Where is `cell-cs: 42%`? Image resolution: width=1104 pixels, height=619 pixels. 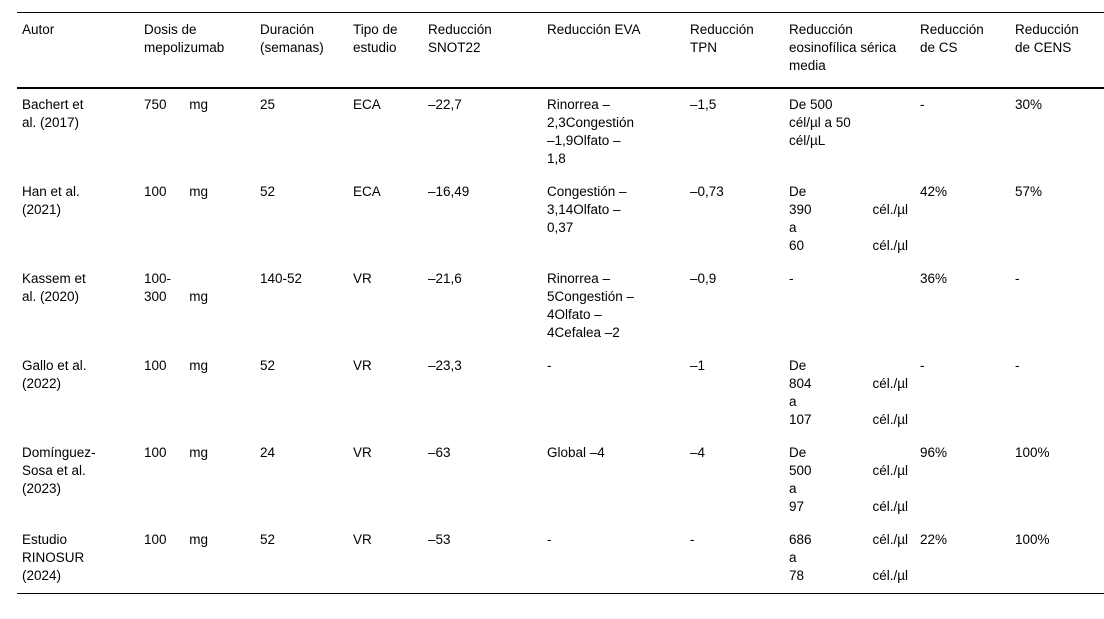
cell-cs: 42% is located at coordinates (934, 191).